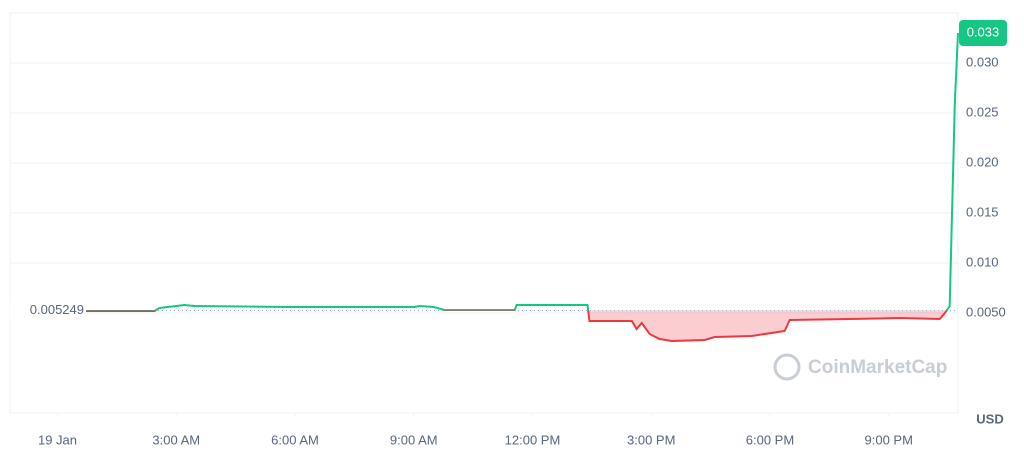 This screenshot has height=470, width=1024. I want to click on line-down, so click(516, 326).